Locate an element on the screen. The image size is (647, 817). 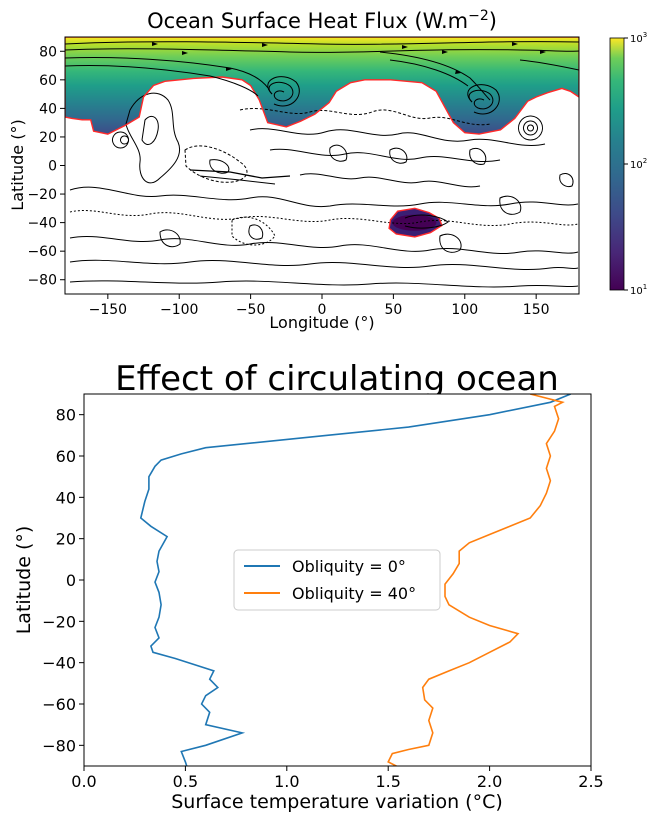
colorbar-tick-label: 10² is located at coordinates (638, 164).